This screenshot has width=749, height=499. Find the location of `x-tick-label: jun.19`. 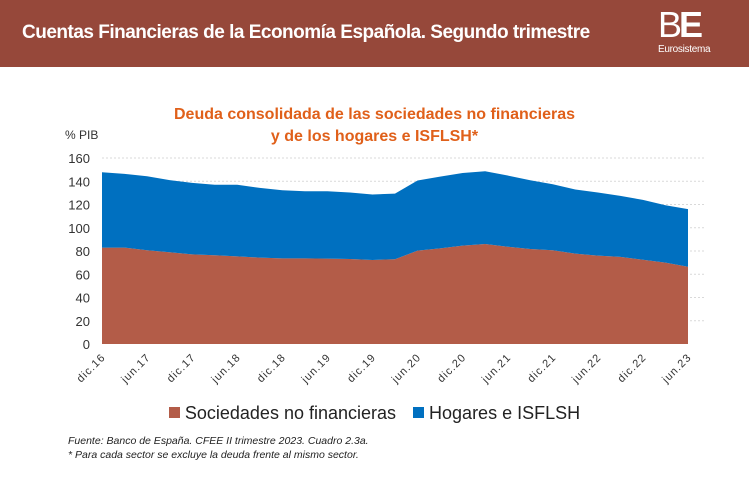

x-tick-label: jun.19 is located at coordinates (316, 369).